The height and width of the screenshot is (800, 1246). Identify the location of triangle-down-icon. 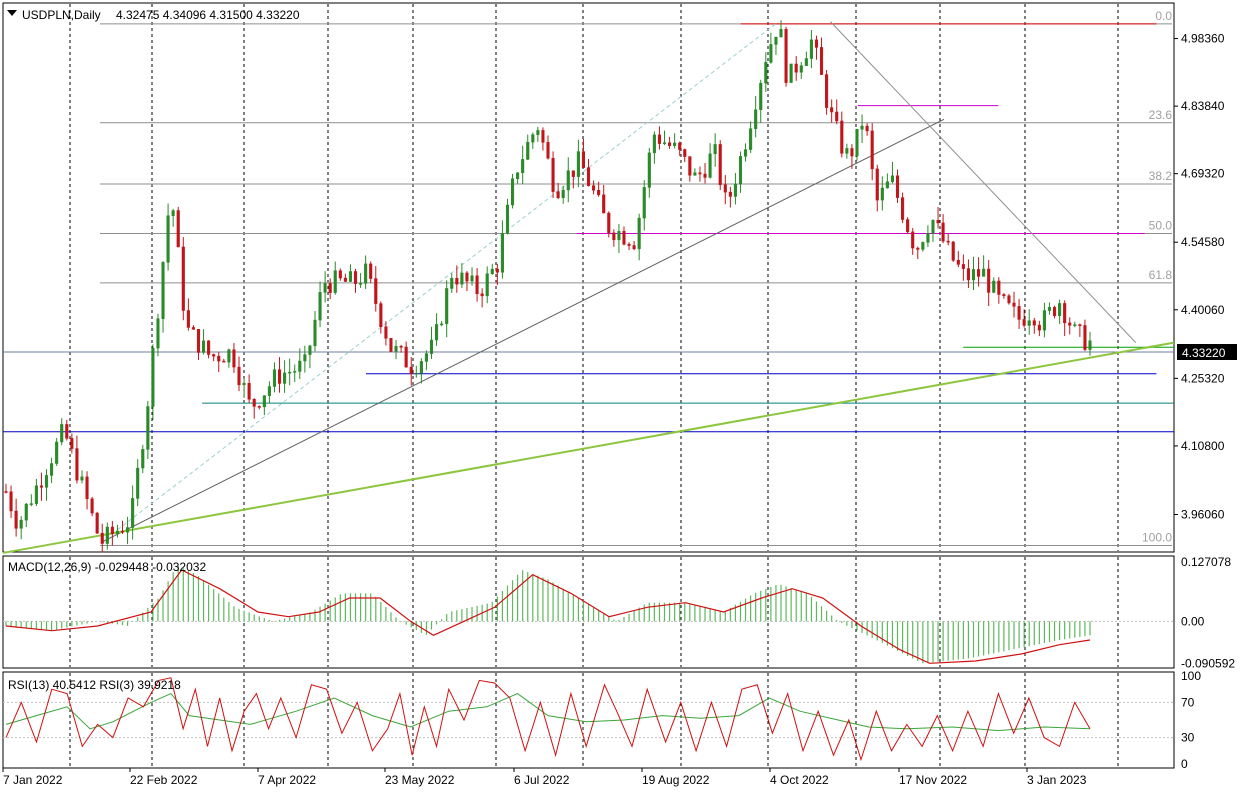
(12, 13).